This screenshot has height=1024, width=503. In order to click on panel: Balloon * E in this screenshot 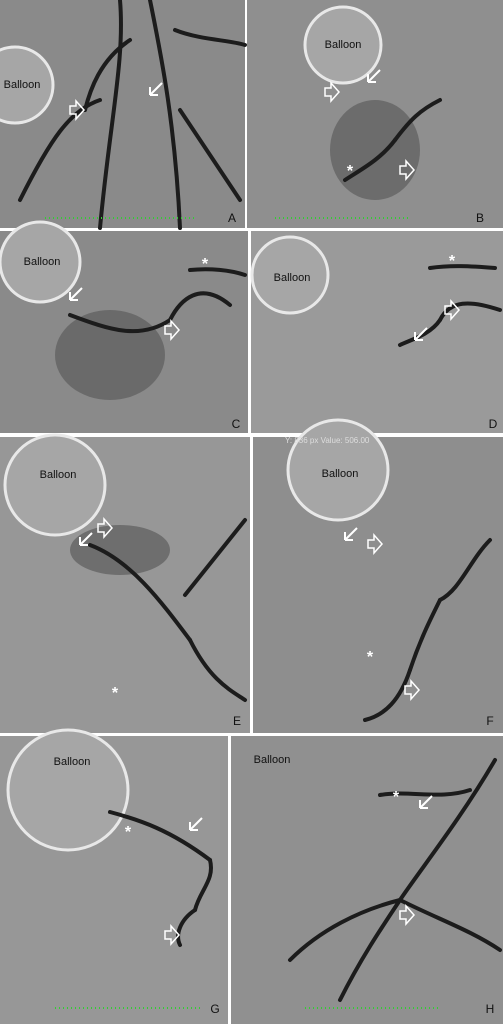, I will do `click(125, 583)`.